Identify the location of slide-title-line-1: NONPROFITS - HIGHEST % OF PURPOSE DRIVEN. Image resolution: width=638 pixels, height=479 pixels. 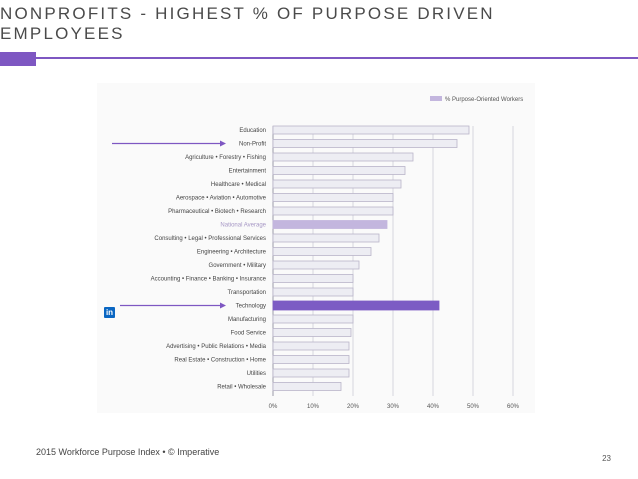
(247, 13).